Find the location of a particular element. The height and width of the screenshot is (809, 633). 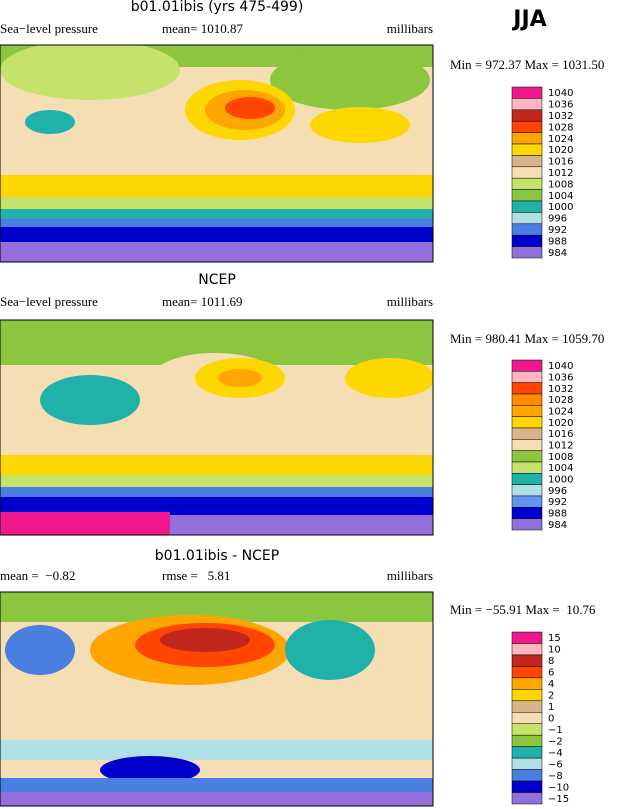

stat-label: rmse = 5.81 is located at coordinates (196, 575).